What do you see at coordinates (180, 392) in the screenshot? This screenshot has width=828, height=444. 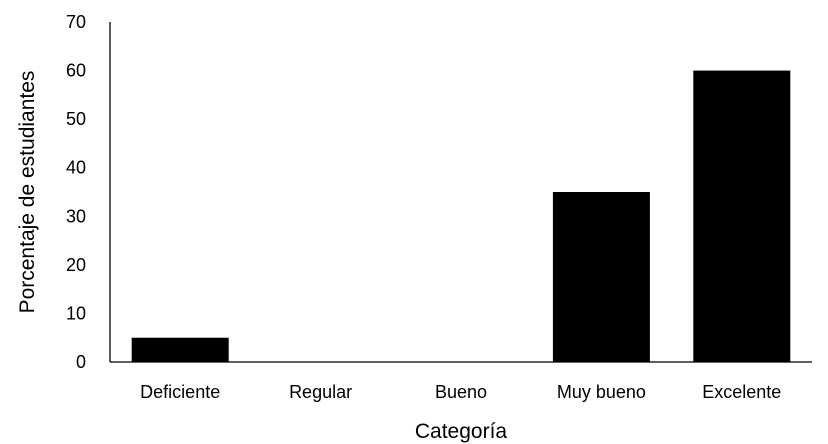 I see `x-tick-label: Deficiente` at bounding box center [180, 392].